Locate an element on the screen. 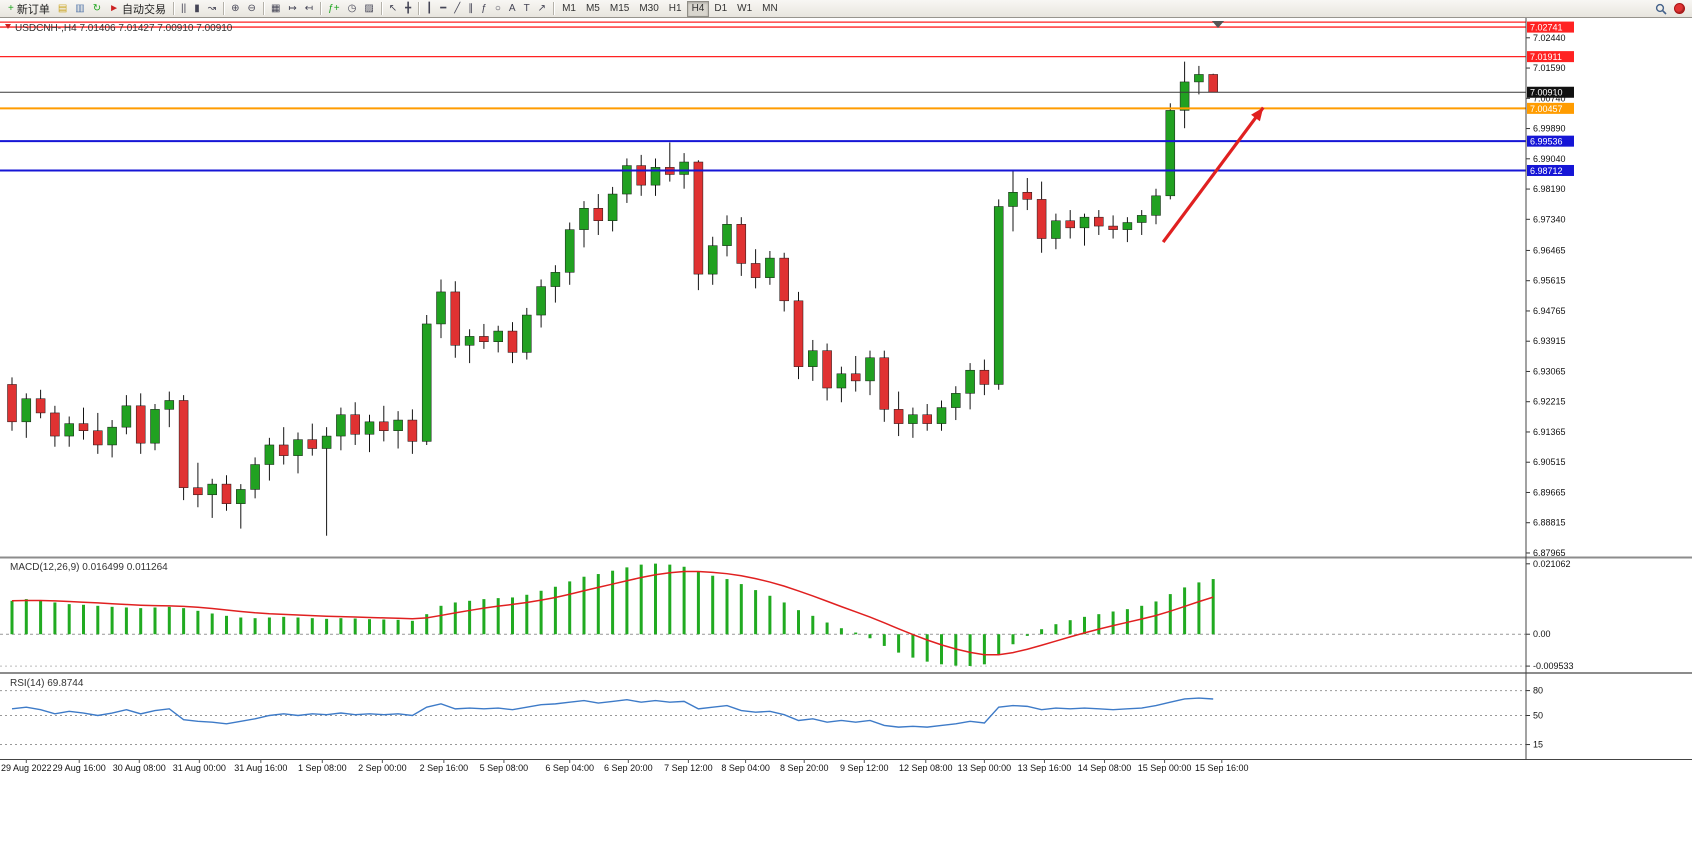  text-label-button: T is located at coordinates (527, 9).